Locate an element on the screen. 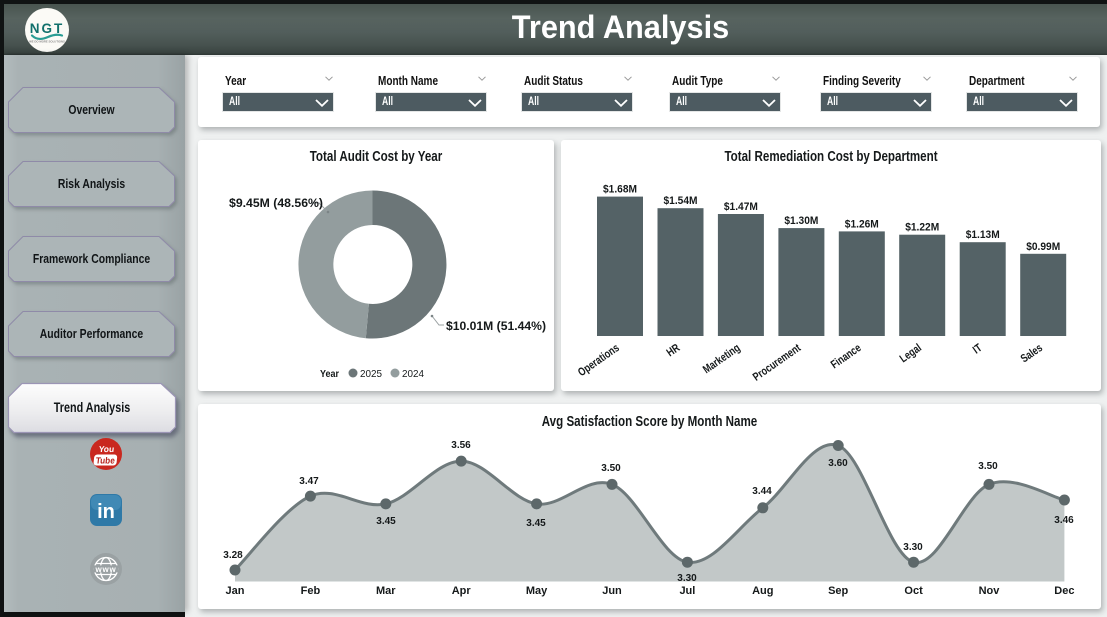  svg-text: 2025 is located at coordinates (371, 374).